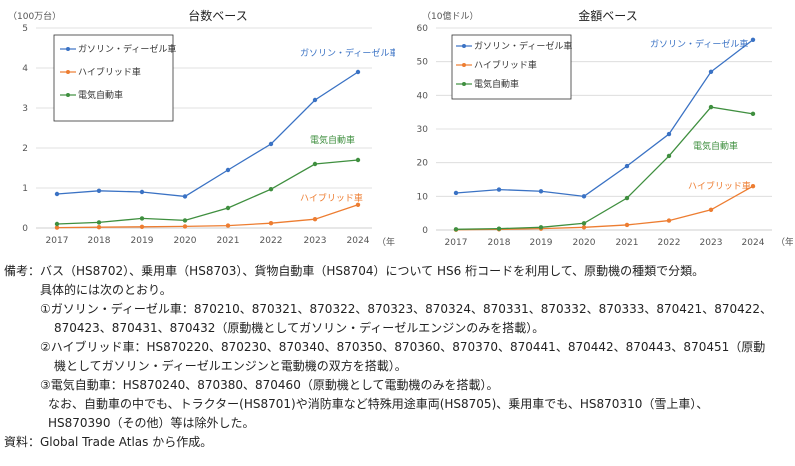 Image resolution: width=795 pixels, height=466 pixels. Describe the element at coordinates (25, 69) in the screenshot. I see `units-y-tick-label: 4` at that location.